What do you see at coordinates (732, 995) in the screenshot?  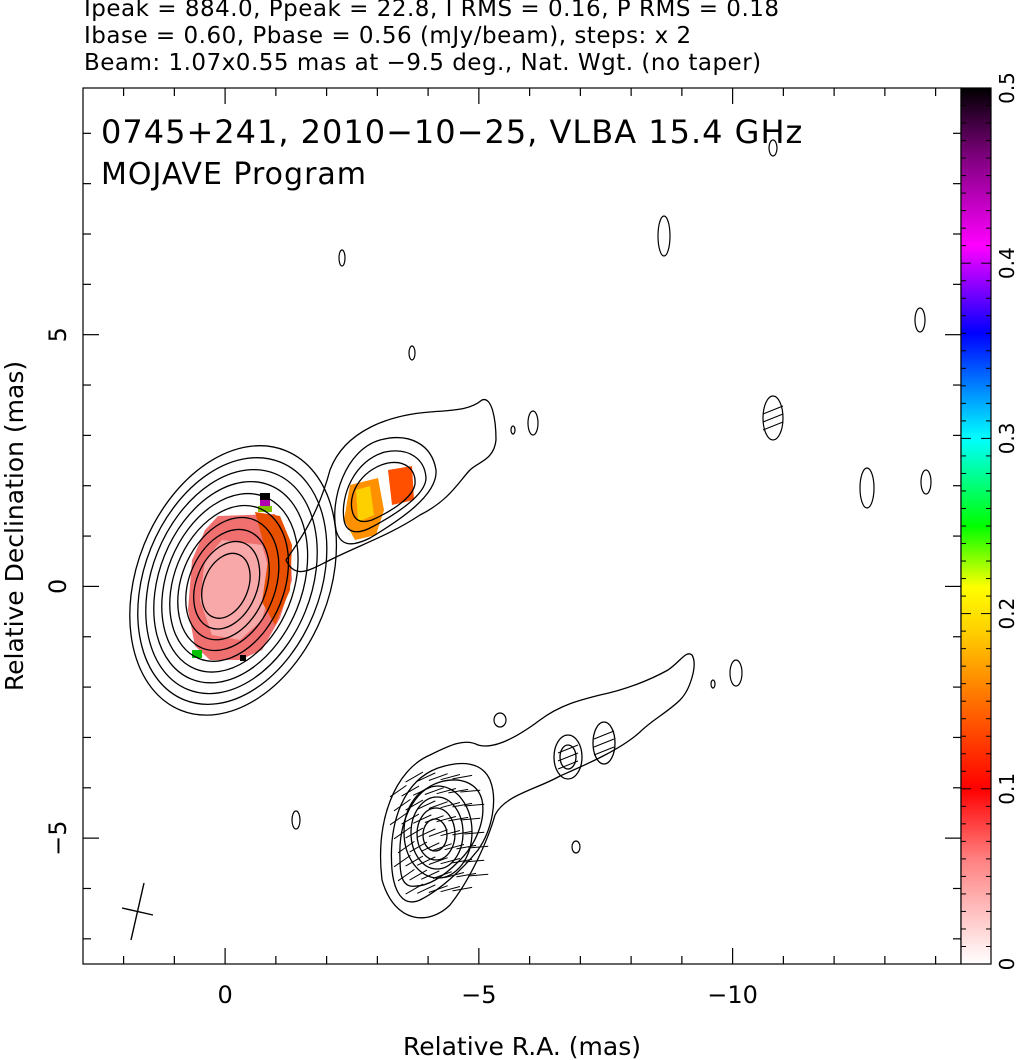 I see `x-tick-label: −10` at bounding box center [732, 995].